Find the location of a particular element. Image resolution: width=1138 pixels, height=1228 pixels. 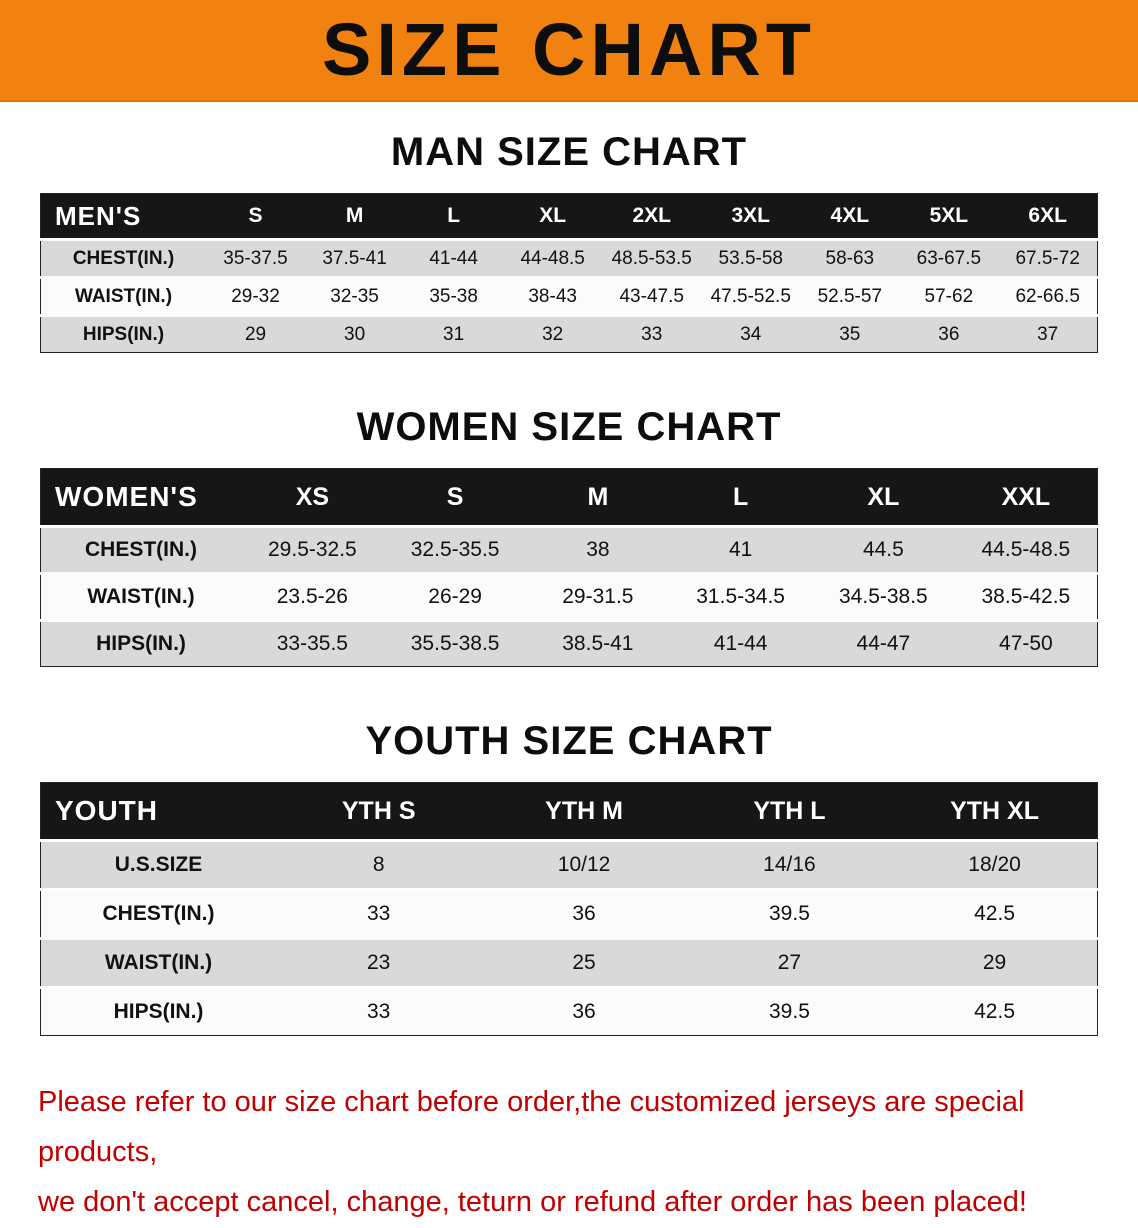

size-value-cell: 41 is located at coordinates (740, 549).